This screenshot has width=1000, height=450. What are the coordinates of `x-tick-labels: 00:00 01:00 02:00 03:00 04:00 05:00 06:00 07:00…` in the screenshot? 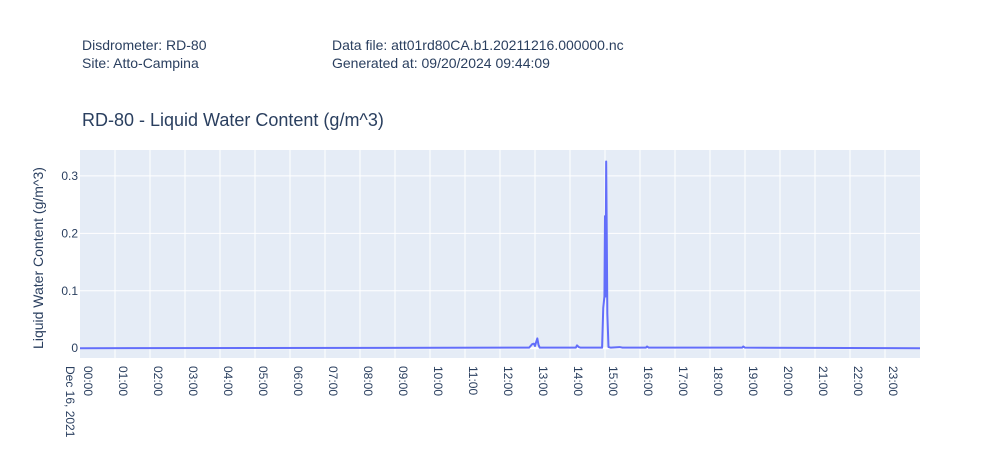 It's located at (490, 381).